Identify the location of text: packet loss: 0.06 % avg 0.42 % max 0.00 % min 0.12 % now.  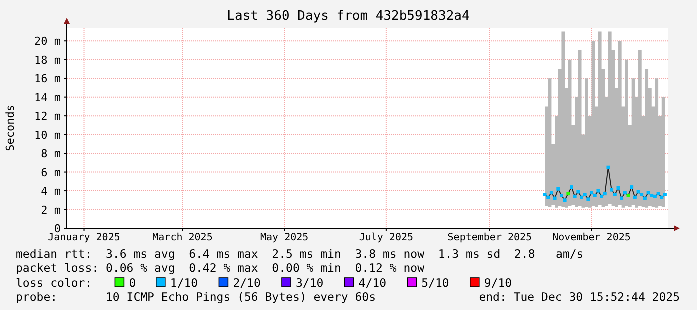
(220, 268).